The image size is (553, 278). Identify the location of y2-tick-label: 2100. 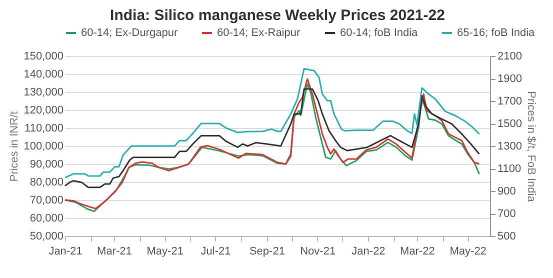
(510, 56).